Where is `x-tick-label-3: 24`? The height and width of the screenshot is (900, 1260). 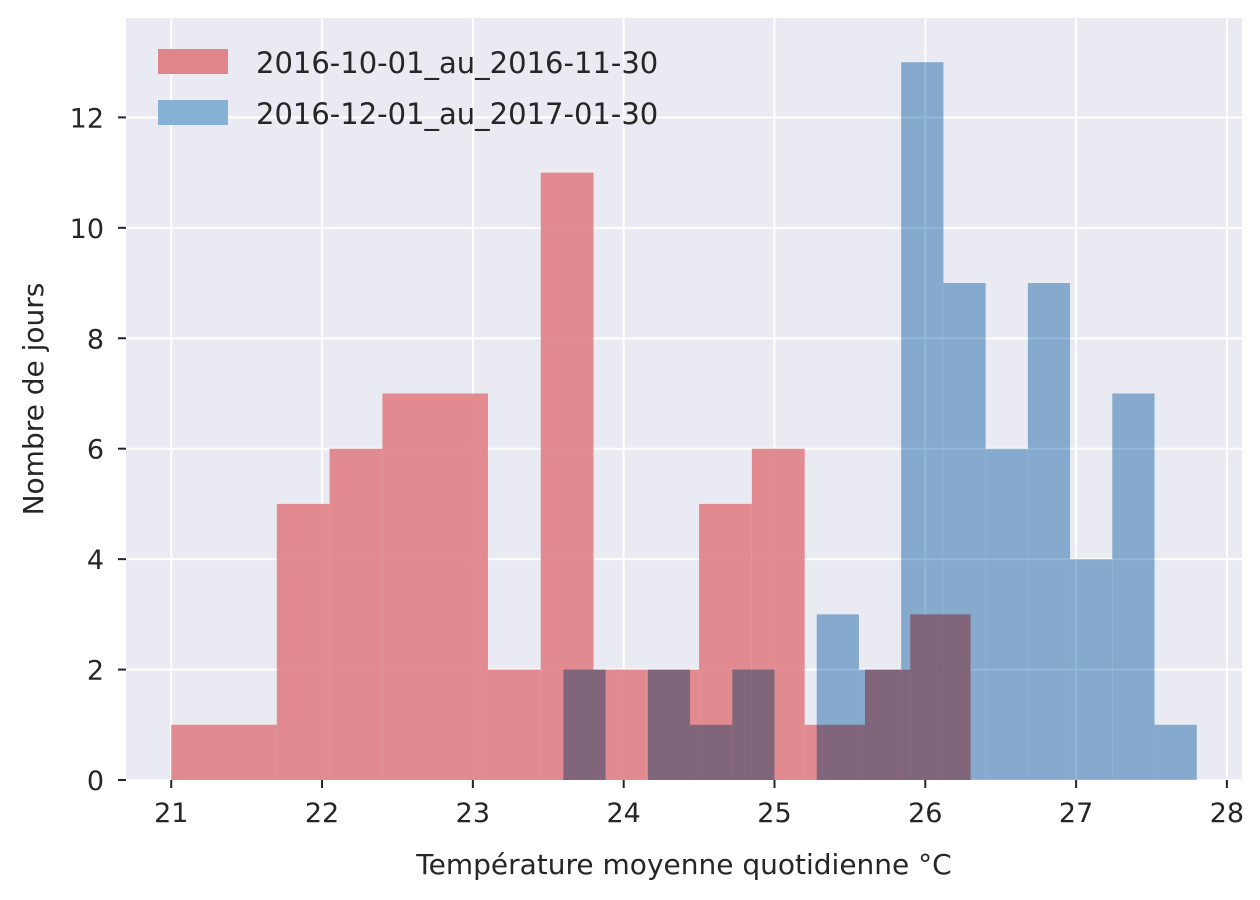
x-tick-label-3: 24 is located at coordinates (623, 813).